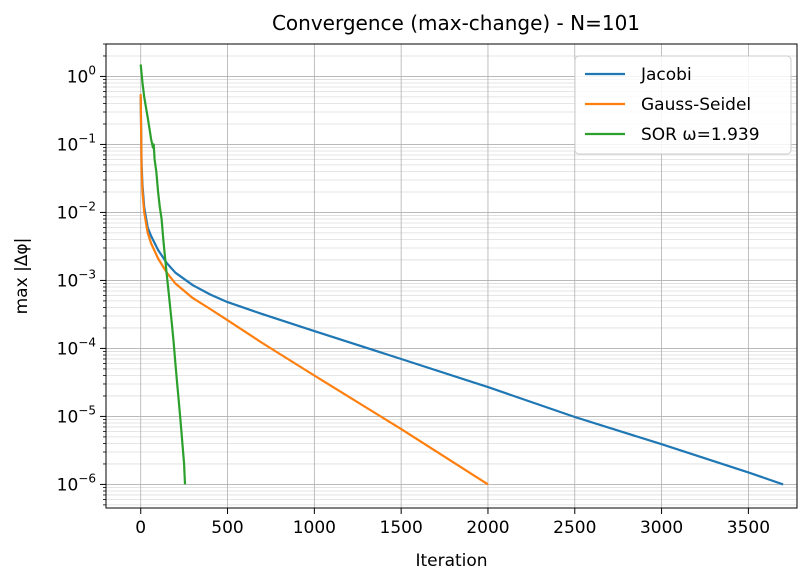 Image resolution: width=798 pixels, height=574 pixels. I want to click on x-tick-label: 1500, so click(401, 528).